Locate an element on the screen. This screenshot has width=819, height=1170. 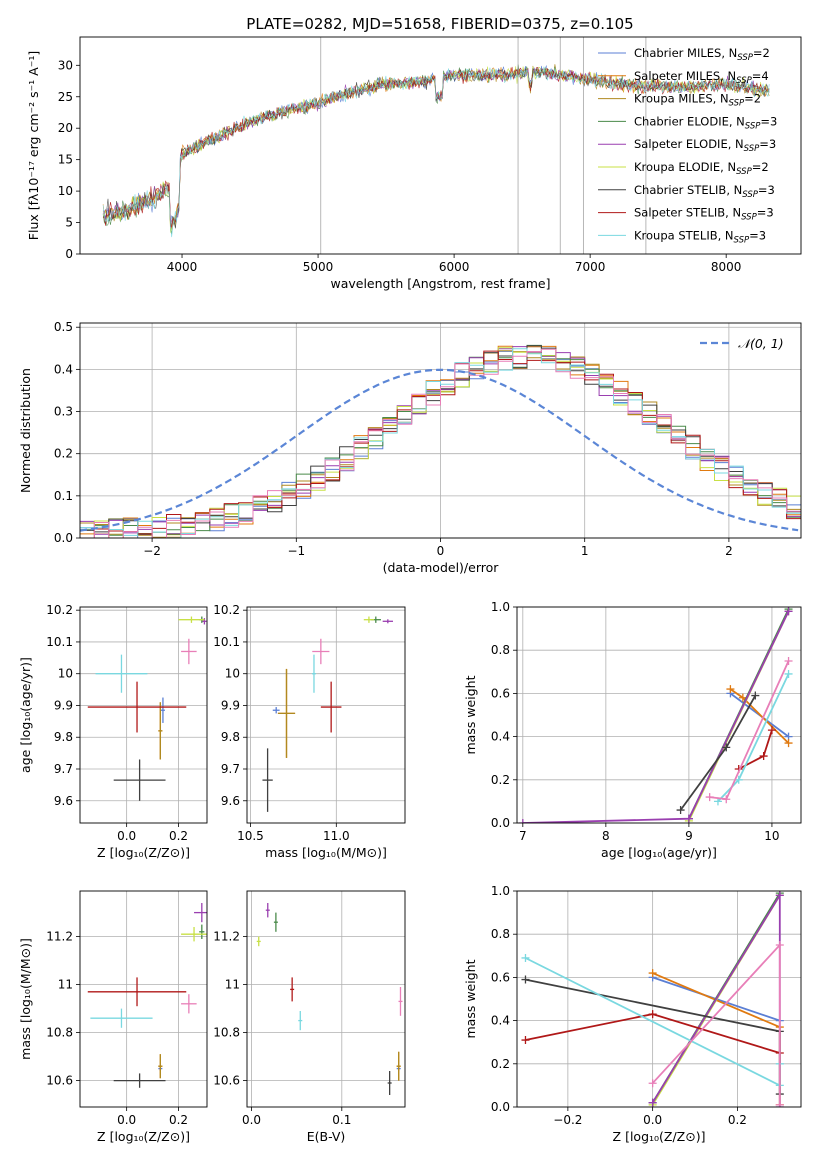
y-tick-label: 30 is located at coordinates (65, 65).